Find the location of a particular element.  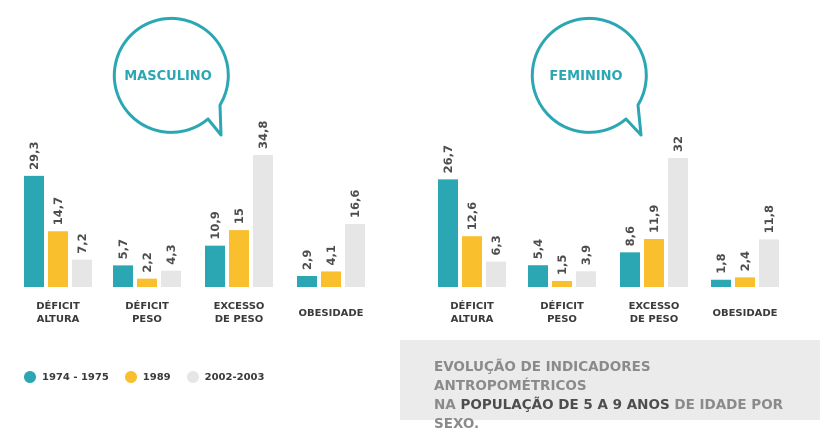

data-label: 10,9 is located at coordinates (215, 225).